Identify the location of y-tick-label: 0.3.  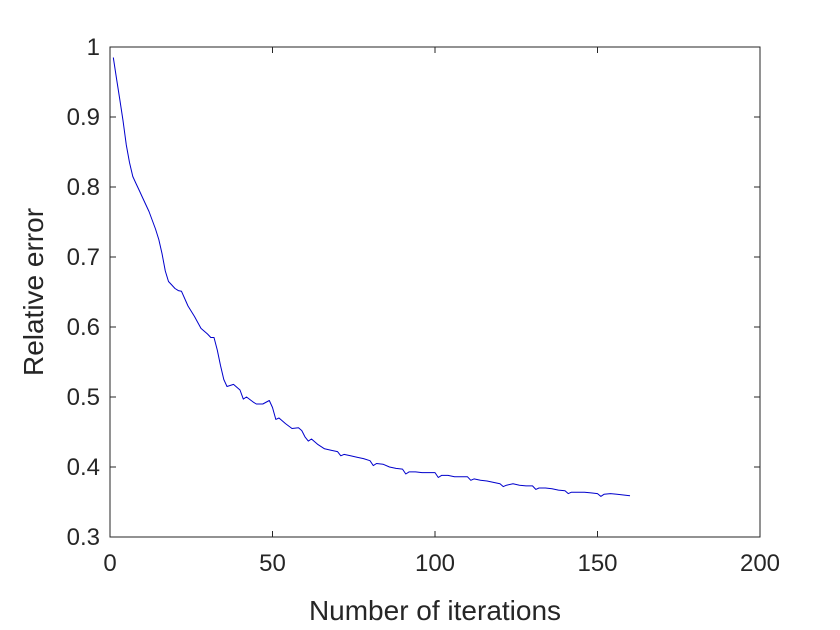
(83, 537).